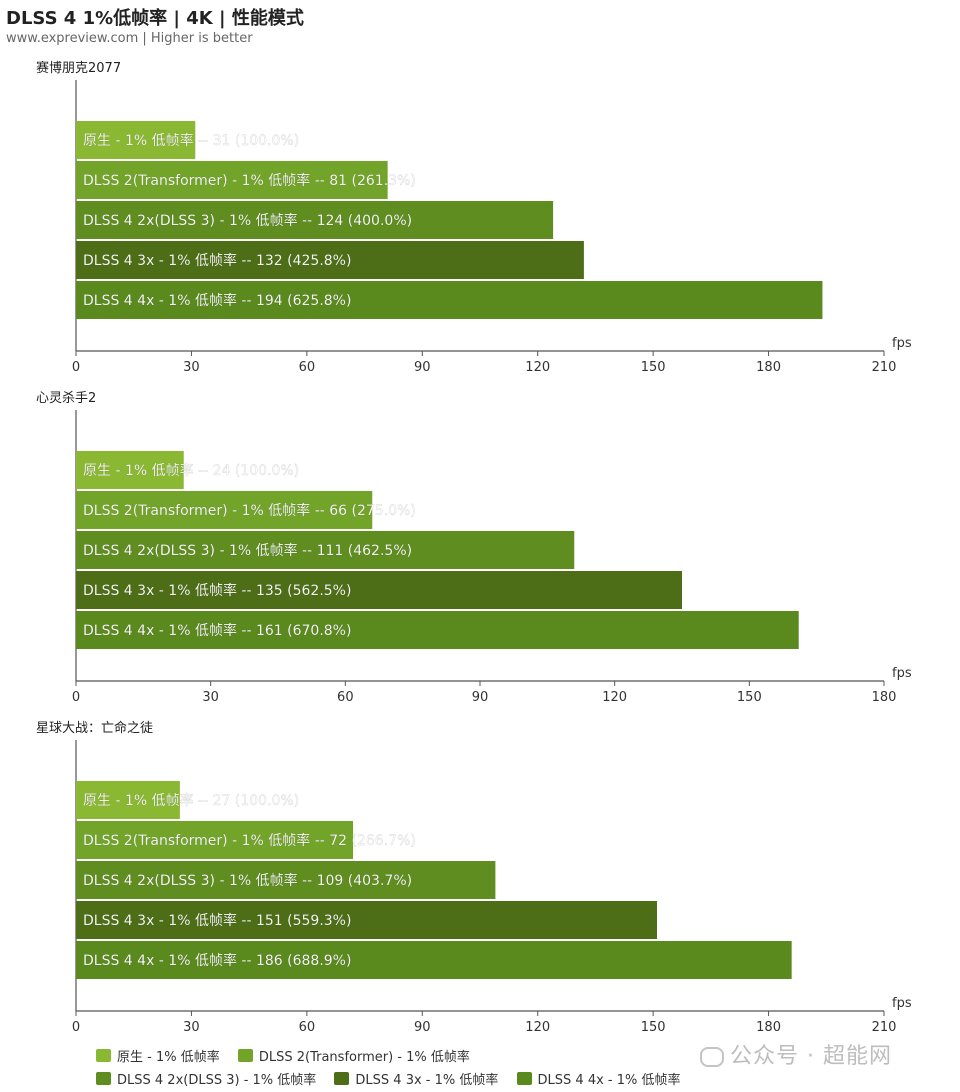 The height and width of the screenshot is (1092, 960). I want to click on chart-title: DLSS 4 1%低帧率 | 4K | 性能模式, so click(155, 18).